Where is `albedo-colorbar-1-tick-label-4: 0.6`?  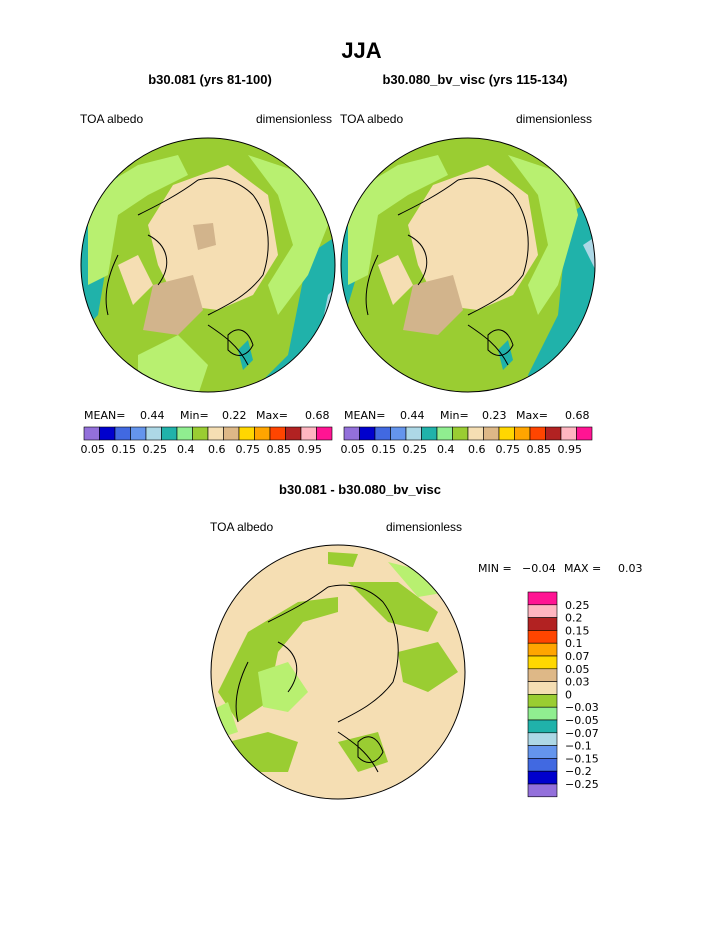 albedo-colorbar-1-tick-label-4: 0.6 is located at coordinates (217, 449).